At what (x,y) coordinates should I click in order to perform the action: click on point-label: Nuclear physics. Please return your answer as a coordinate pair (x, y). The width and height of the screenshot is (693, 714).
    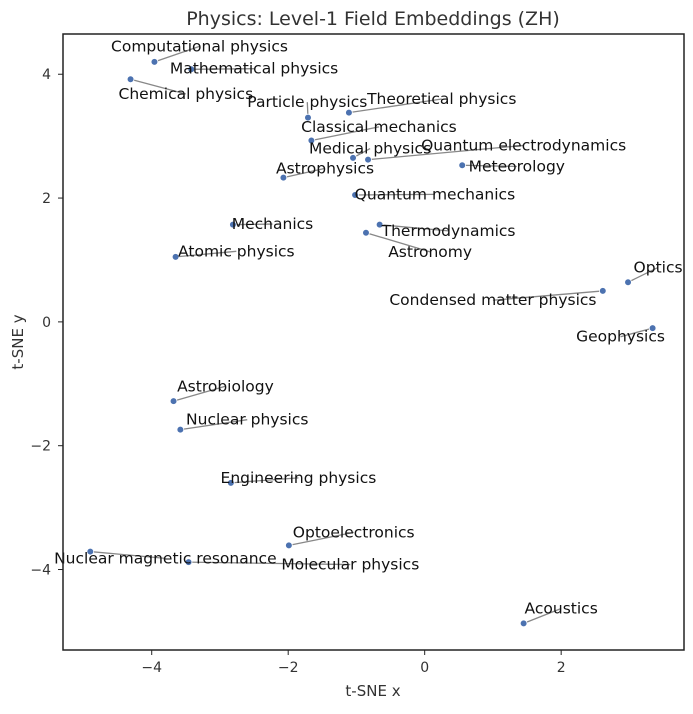
    Looking at the image, I should click on (247, 420).